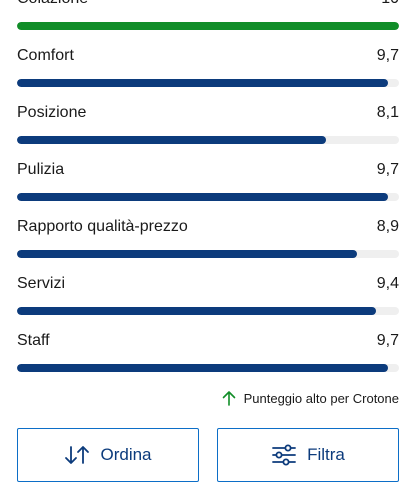 Image resolution: width=416 pixels, height=500 pixels. Describe the element at coordinates (52, 4) in the screenshot. I see `rating-label: Colazione` at that location.